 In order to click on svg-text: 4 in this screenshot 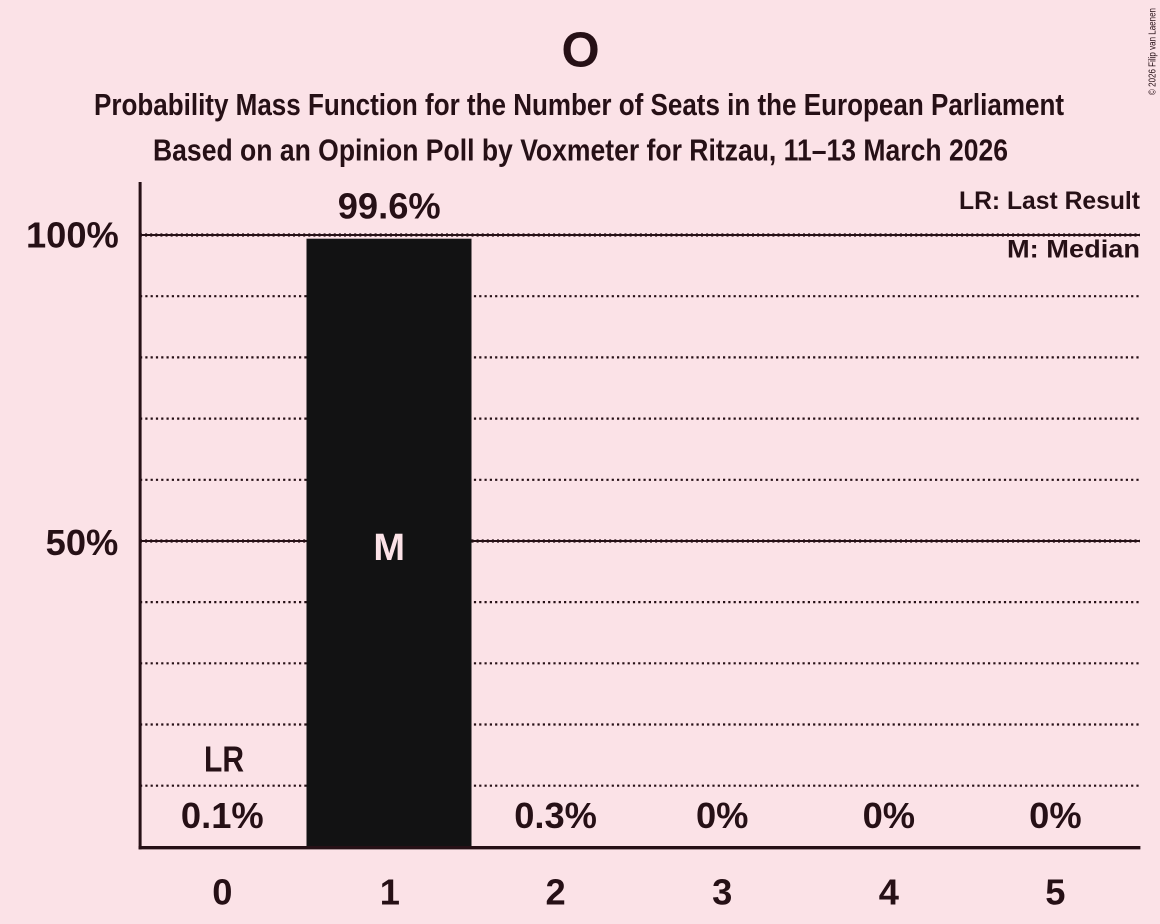, I will do `click(889, 891)`.